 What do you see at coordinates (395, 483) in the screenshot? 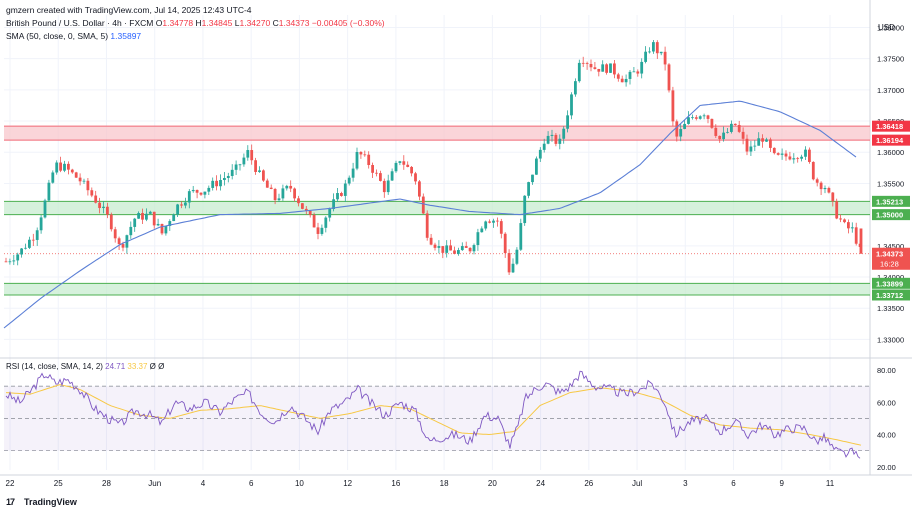
I see `x-tick-label: 16` at bounding box center [395, 483].